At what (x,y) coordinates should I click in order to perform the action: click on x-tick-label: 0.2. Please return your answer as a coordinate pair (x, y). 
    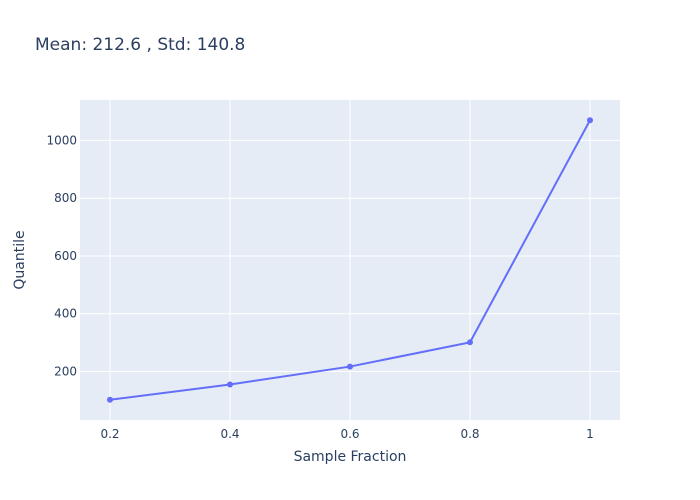
    Looking at the image, I should click on (109, 434).